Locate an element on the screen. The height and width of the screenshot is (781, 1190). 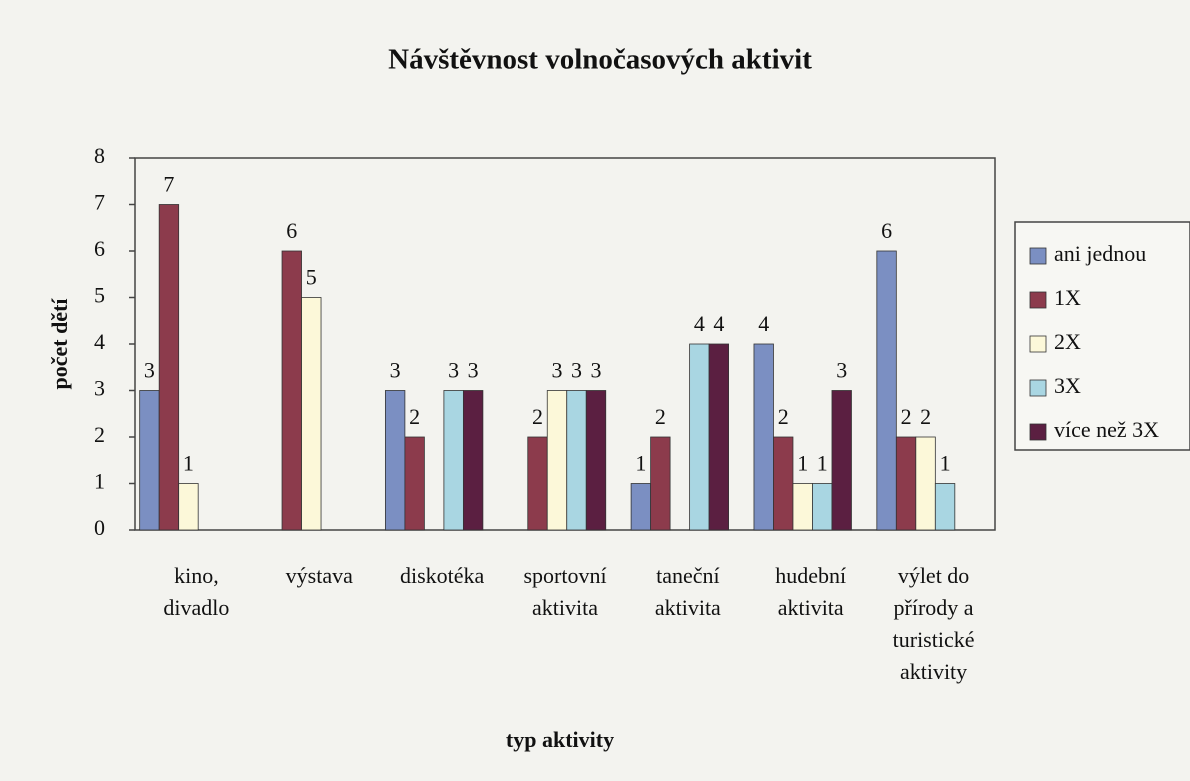
legend-label: více než 3X is located at coordinates (1106, 429).